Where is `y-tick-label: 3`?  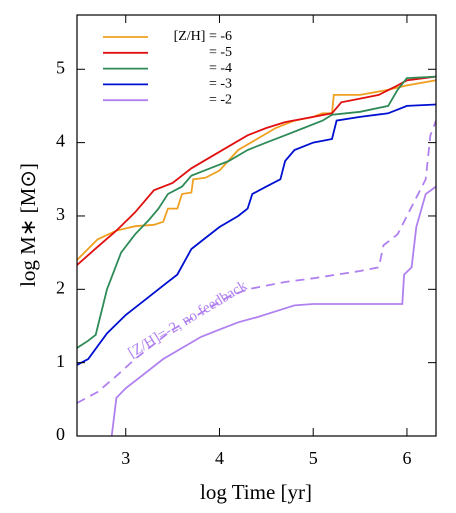
y-tick-label: 3 is located at coordinates (60, 214).